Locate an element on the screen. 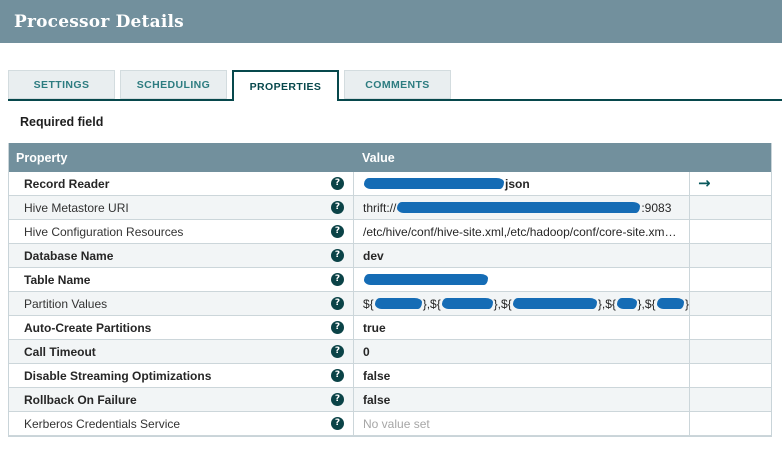 This screenshot has width=782, height=462. property-name: Database Name is located at coordinates (69, 255).